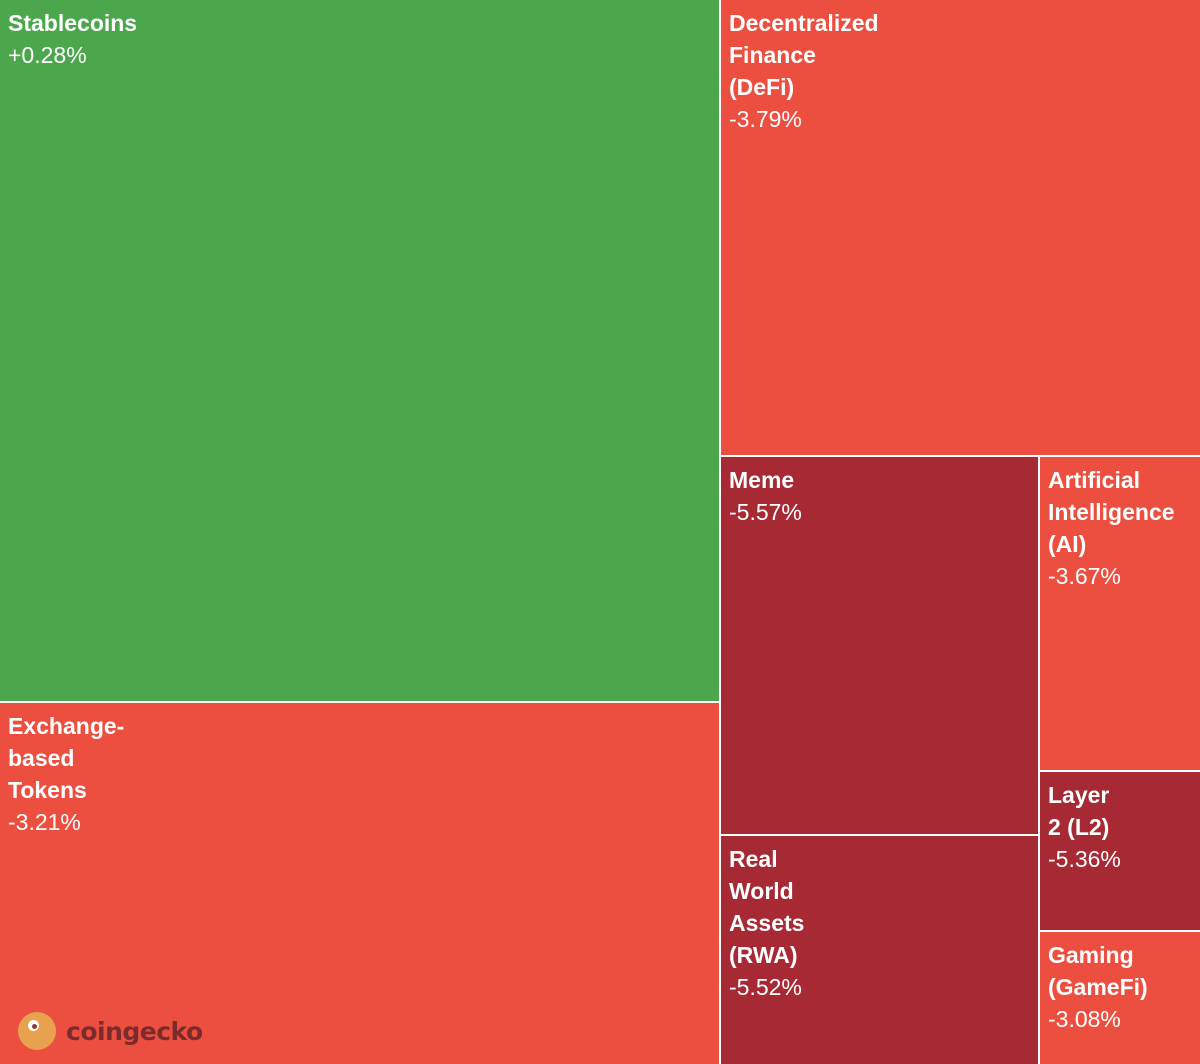 The height and width of the screenshot is (1064, 1200). What do you see at coordinates (1120, 613) in the screenshot?
I see `tile-ai: Artificial Intelligence (AI) -3.67%` at bounding box center [1120, 613].